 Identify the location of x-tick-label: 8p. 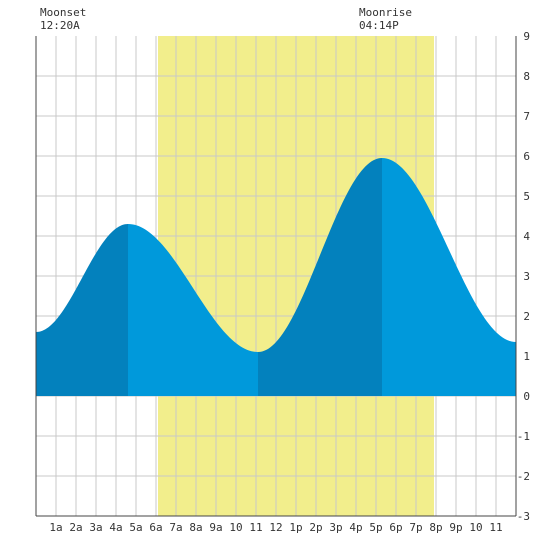
(435, 527).